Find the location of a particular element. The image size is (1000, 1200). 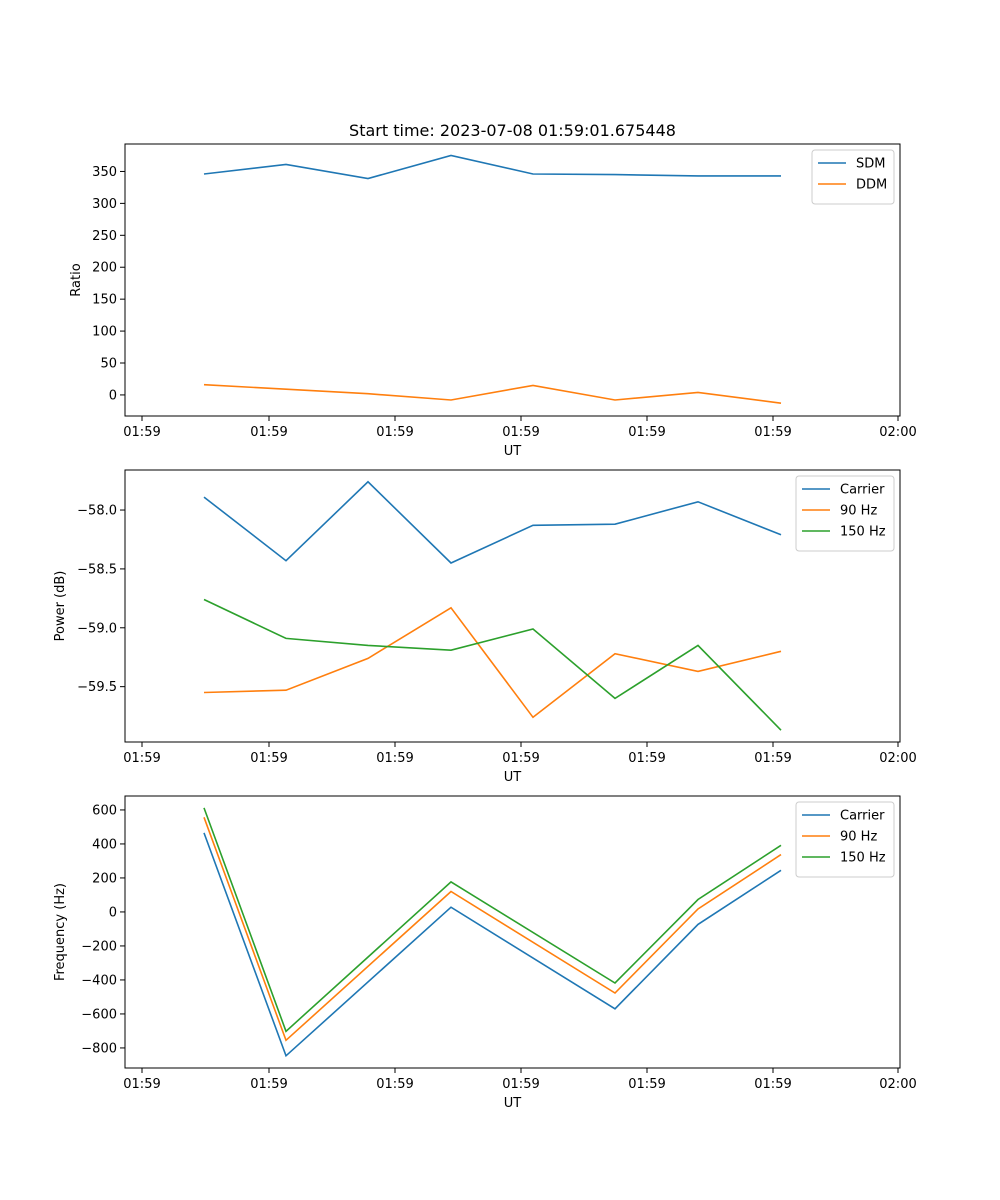

y-tick-label: −600 is located at coordinates (99, 1014).